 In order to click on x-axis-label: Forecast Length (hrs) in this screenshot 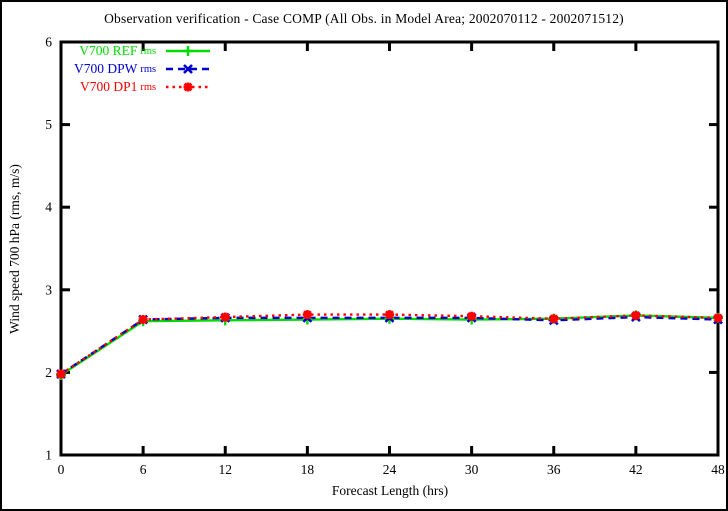, I will do `click(390, 490)`.